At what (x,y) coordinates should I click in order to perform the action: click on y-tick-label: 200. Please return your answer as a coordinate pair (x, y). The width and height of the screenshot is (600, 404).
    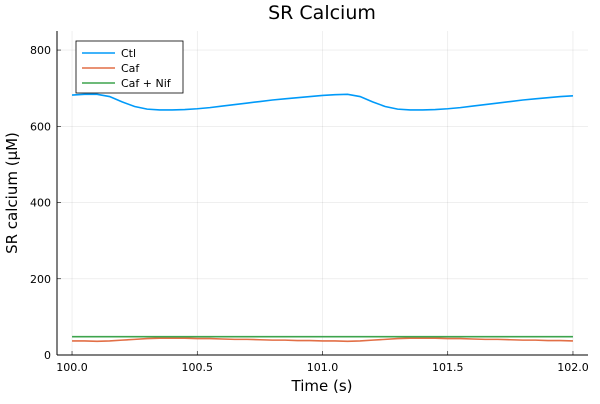
    Looking at the image, I should click on (40, 279).